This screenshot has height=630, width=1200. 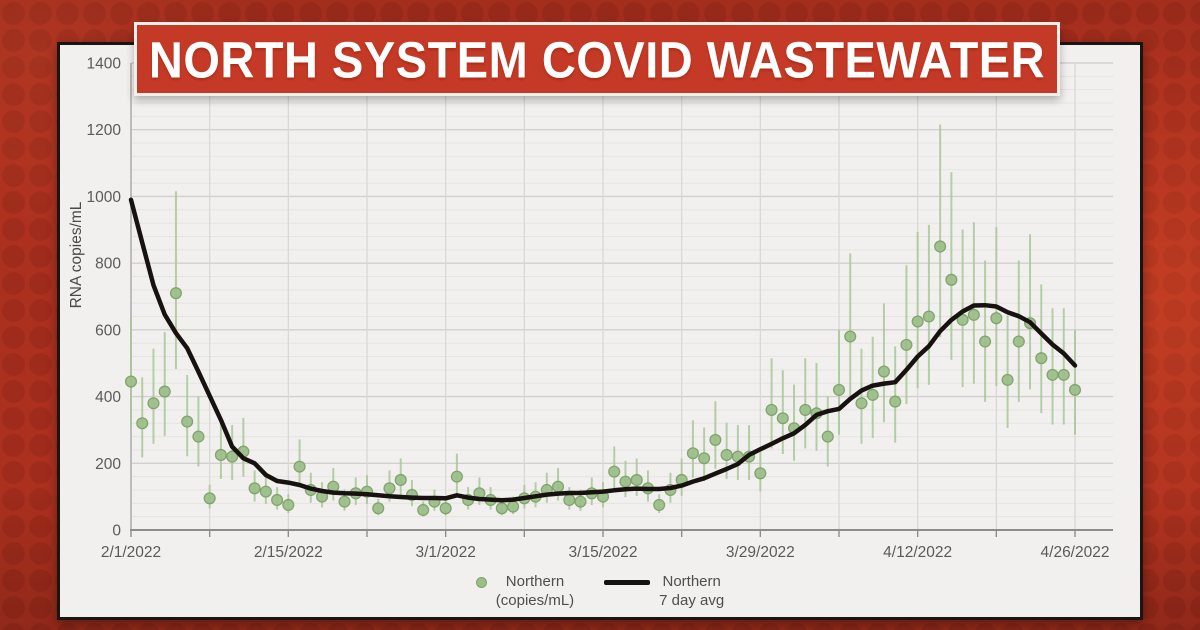 I want to click on svg-text: 0, so click(x=116, y=531).